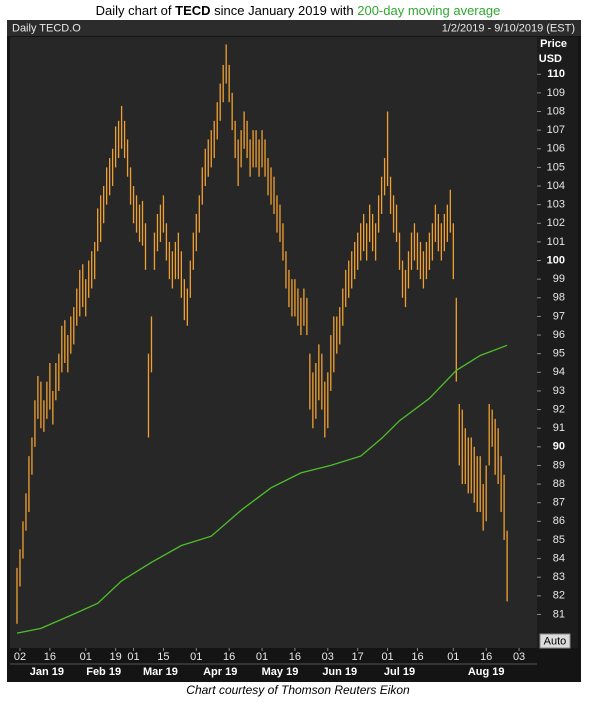  Describe the element at coordinates (115, 657) in the screenshot. I see `x-tick-label: 19` at that location.